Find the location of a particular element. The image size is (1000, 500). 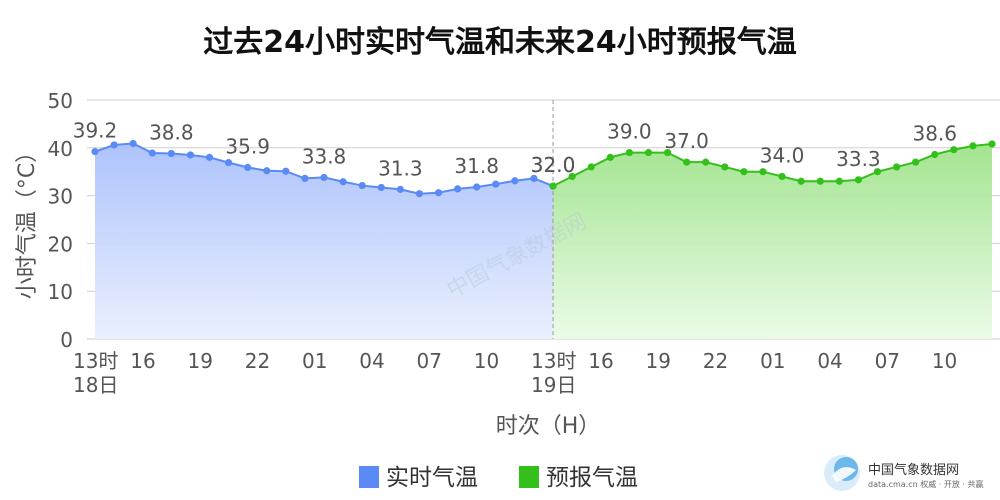

x-tick-8-line-0: 13时 is located at coordinates (553, 361).